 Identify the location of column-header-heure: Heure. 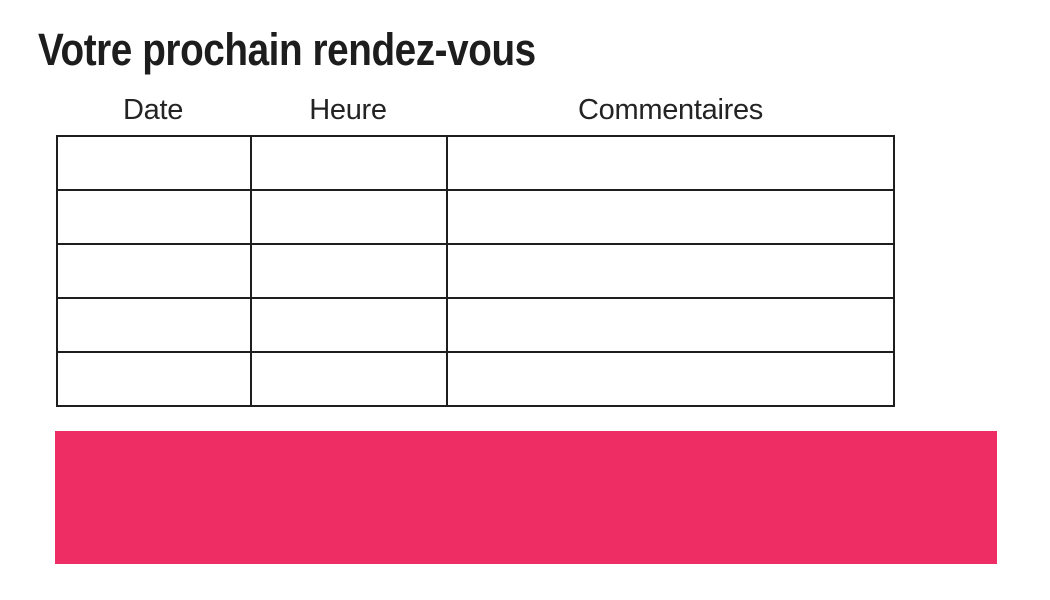
(348, 109).